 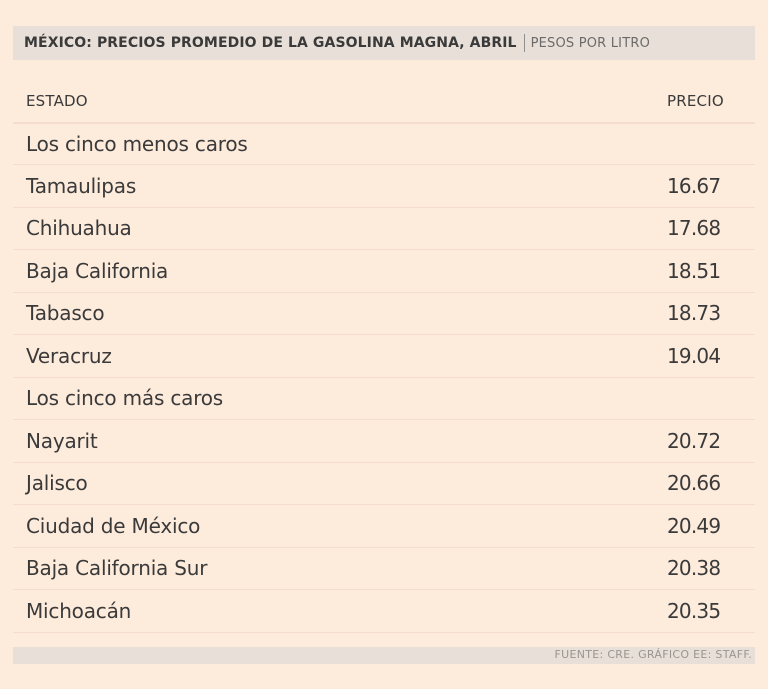 What do you see at coordinates (694, 525) in the screenshot?
I see `price-value: 20.49` at bounding box center [694, 525].